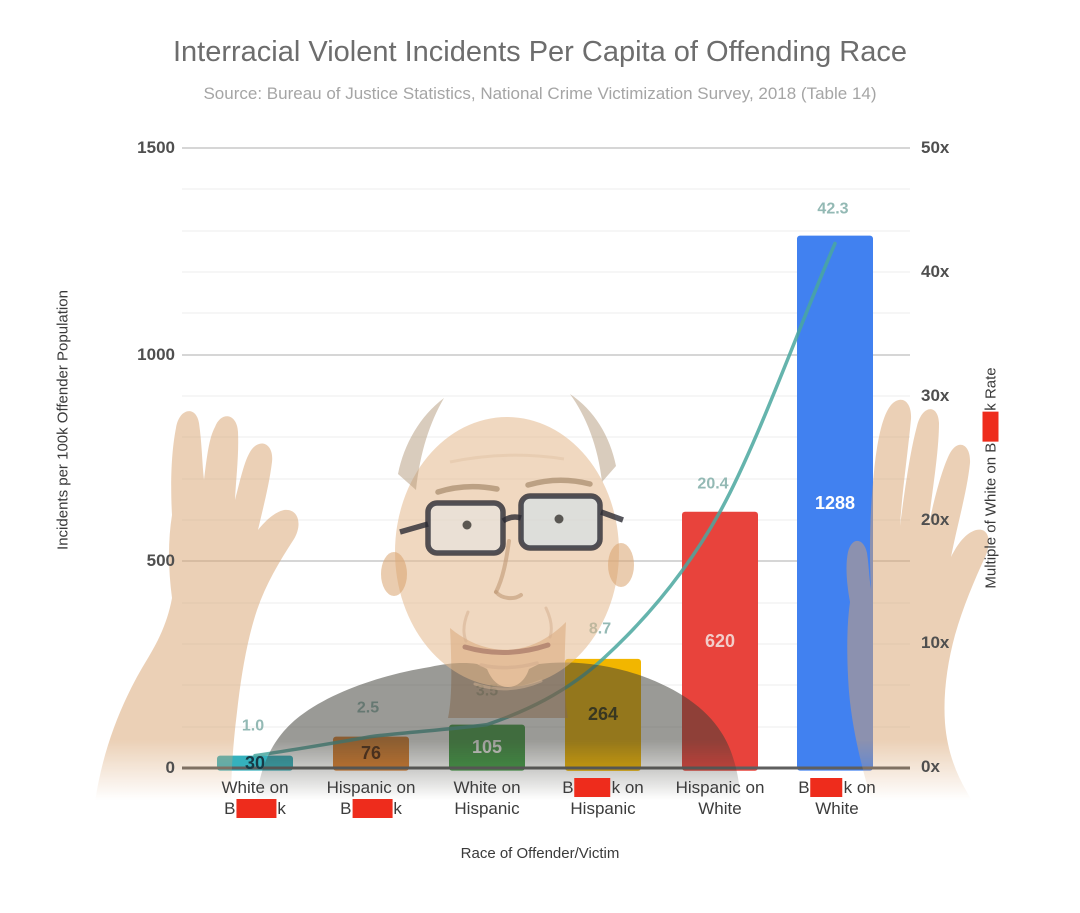  I want to click on right-axis-tick: 0x, so click(930, 766).